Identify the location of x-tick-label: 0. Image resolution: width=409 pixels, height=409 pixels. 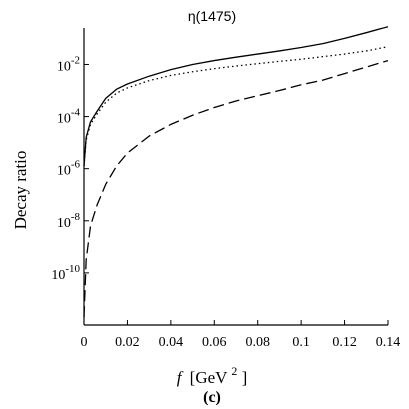
(84, 342).